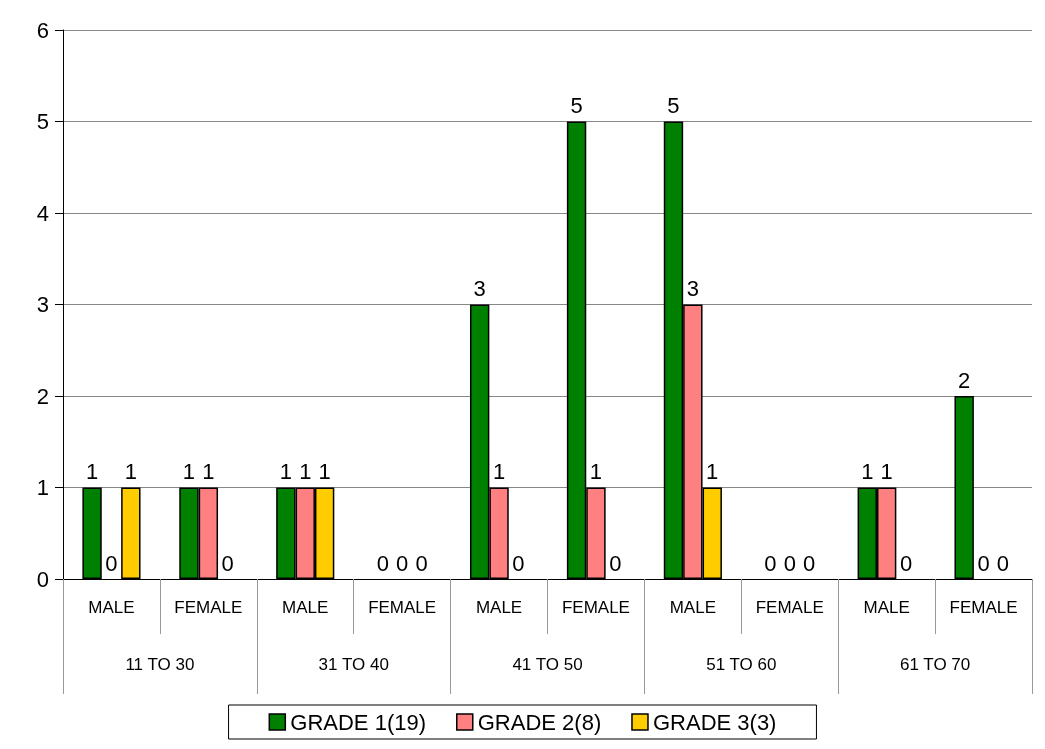 The width and height of the screenshot is (1045, 749). What do you see at coordinates (353, 664) in the screenshot?
I see `text: 31 TO 40` at bounding box center [353, 664].